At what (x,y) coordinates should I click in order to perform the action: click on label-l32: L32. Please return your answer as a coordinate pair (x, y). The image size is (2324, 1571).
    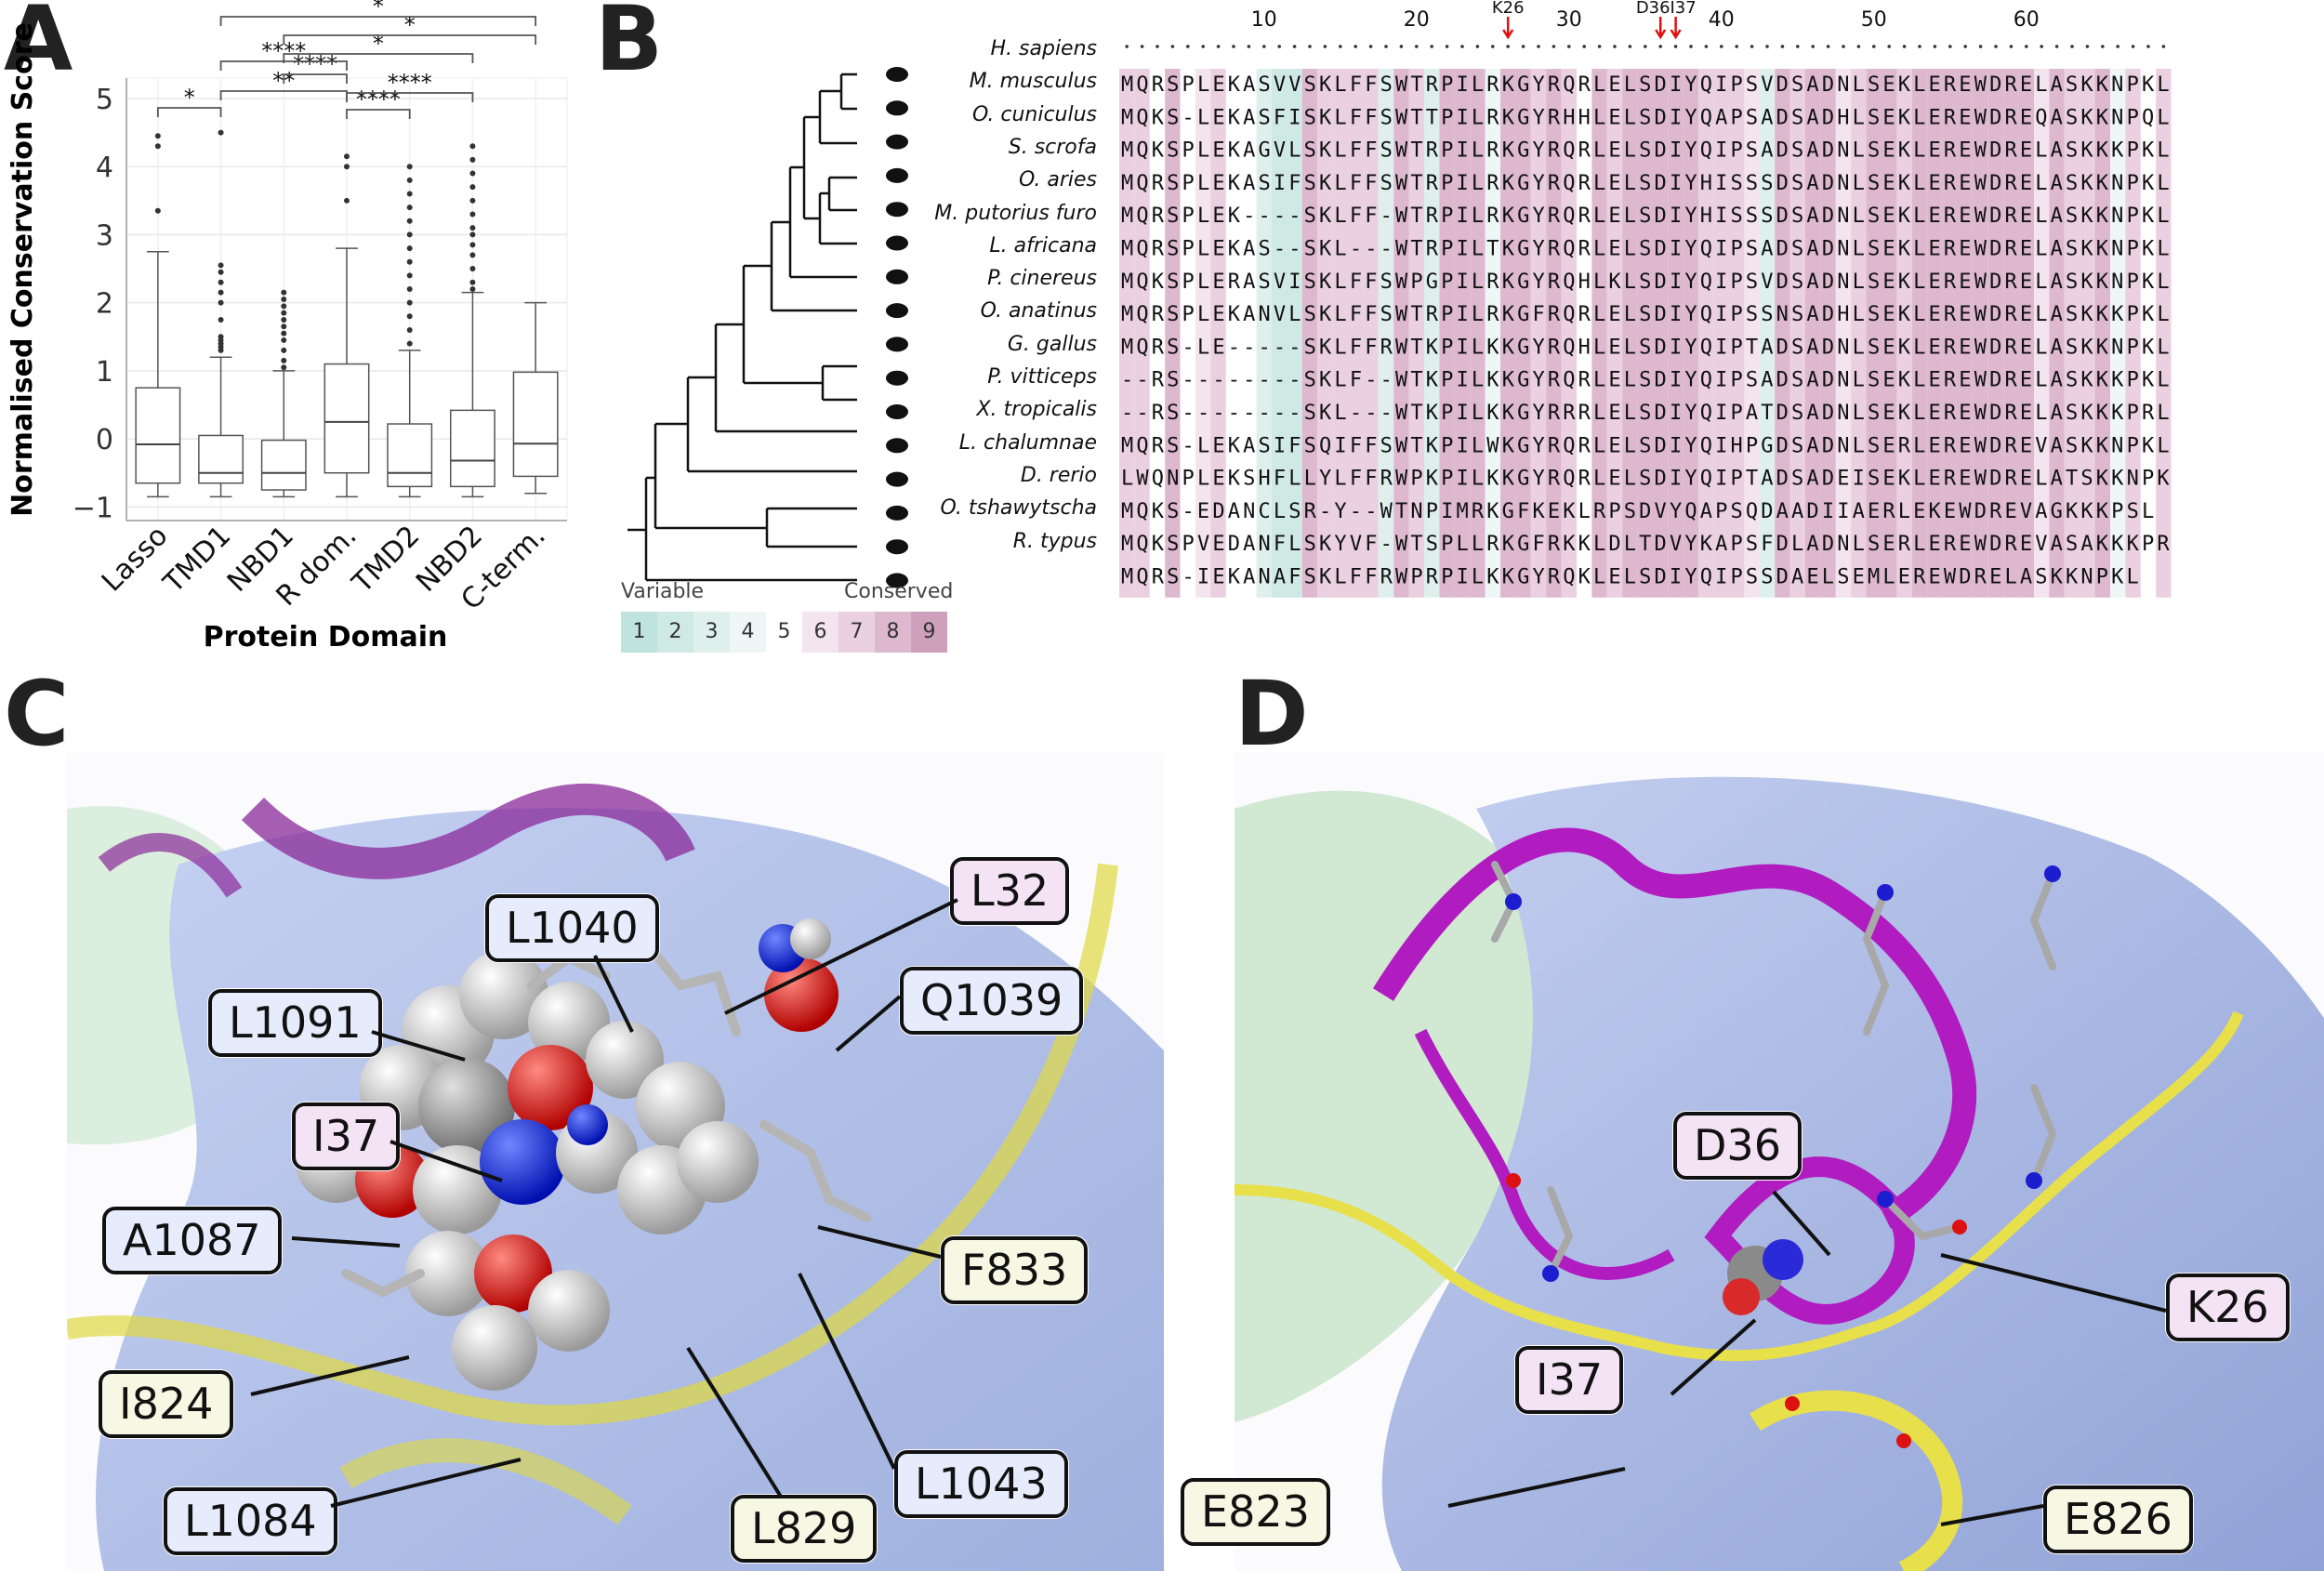
    Looking at the image, I should click on (1010, 891).